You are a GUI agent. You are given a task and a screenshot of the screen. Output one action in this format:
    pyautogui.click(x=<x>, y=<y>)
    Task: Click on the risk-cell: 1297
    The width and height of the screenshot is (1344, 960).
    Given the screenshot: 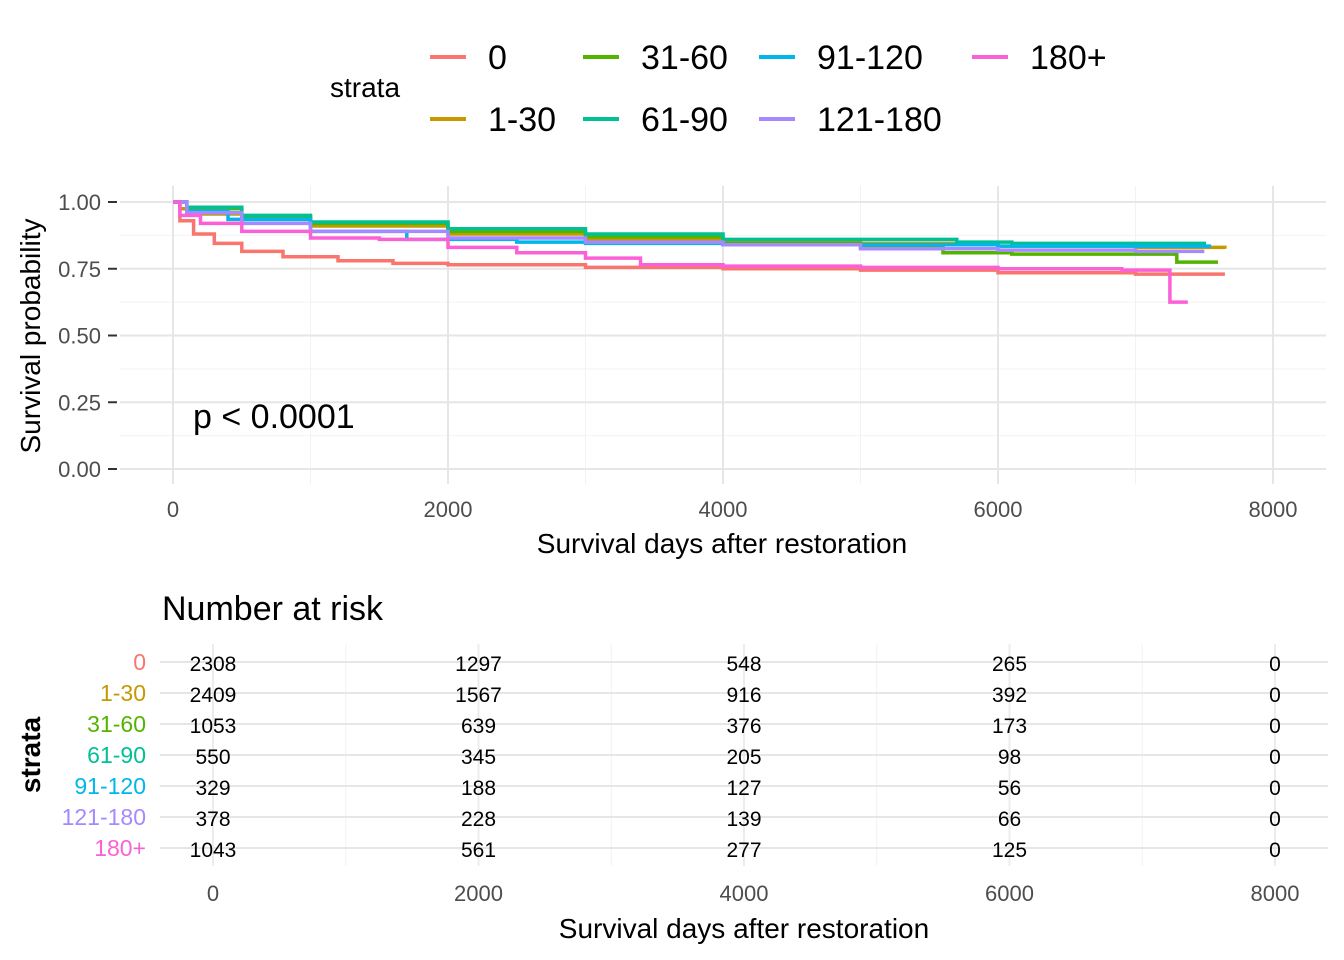 What is the action you would take?
    pyautogui.click(x=478, y=664)
    